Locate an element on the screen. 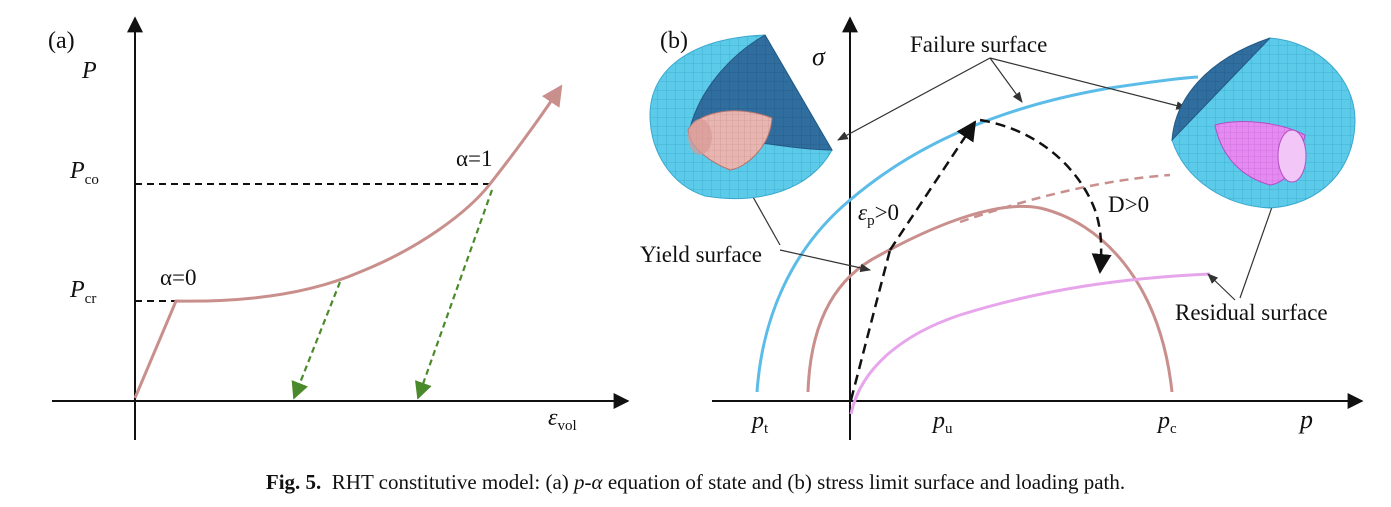 This screenshot has width=1391, height=507. panel-b-residual-surface-label: Residual surface is located at coordinates (1251, 312).